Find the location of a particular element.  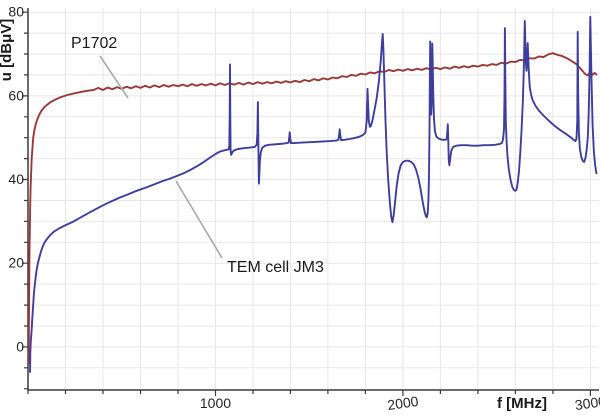

y-tick-label-20: 20 is located at coordinates (16, 263).